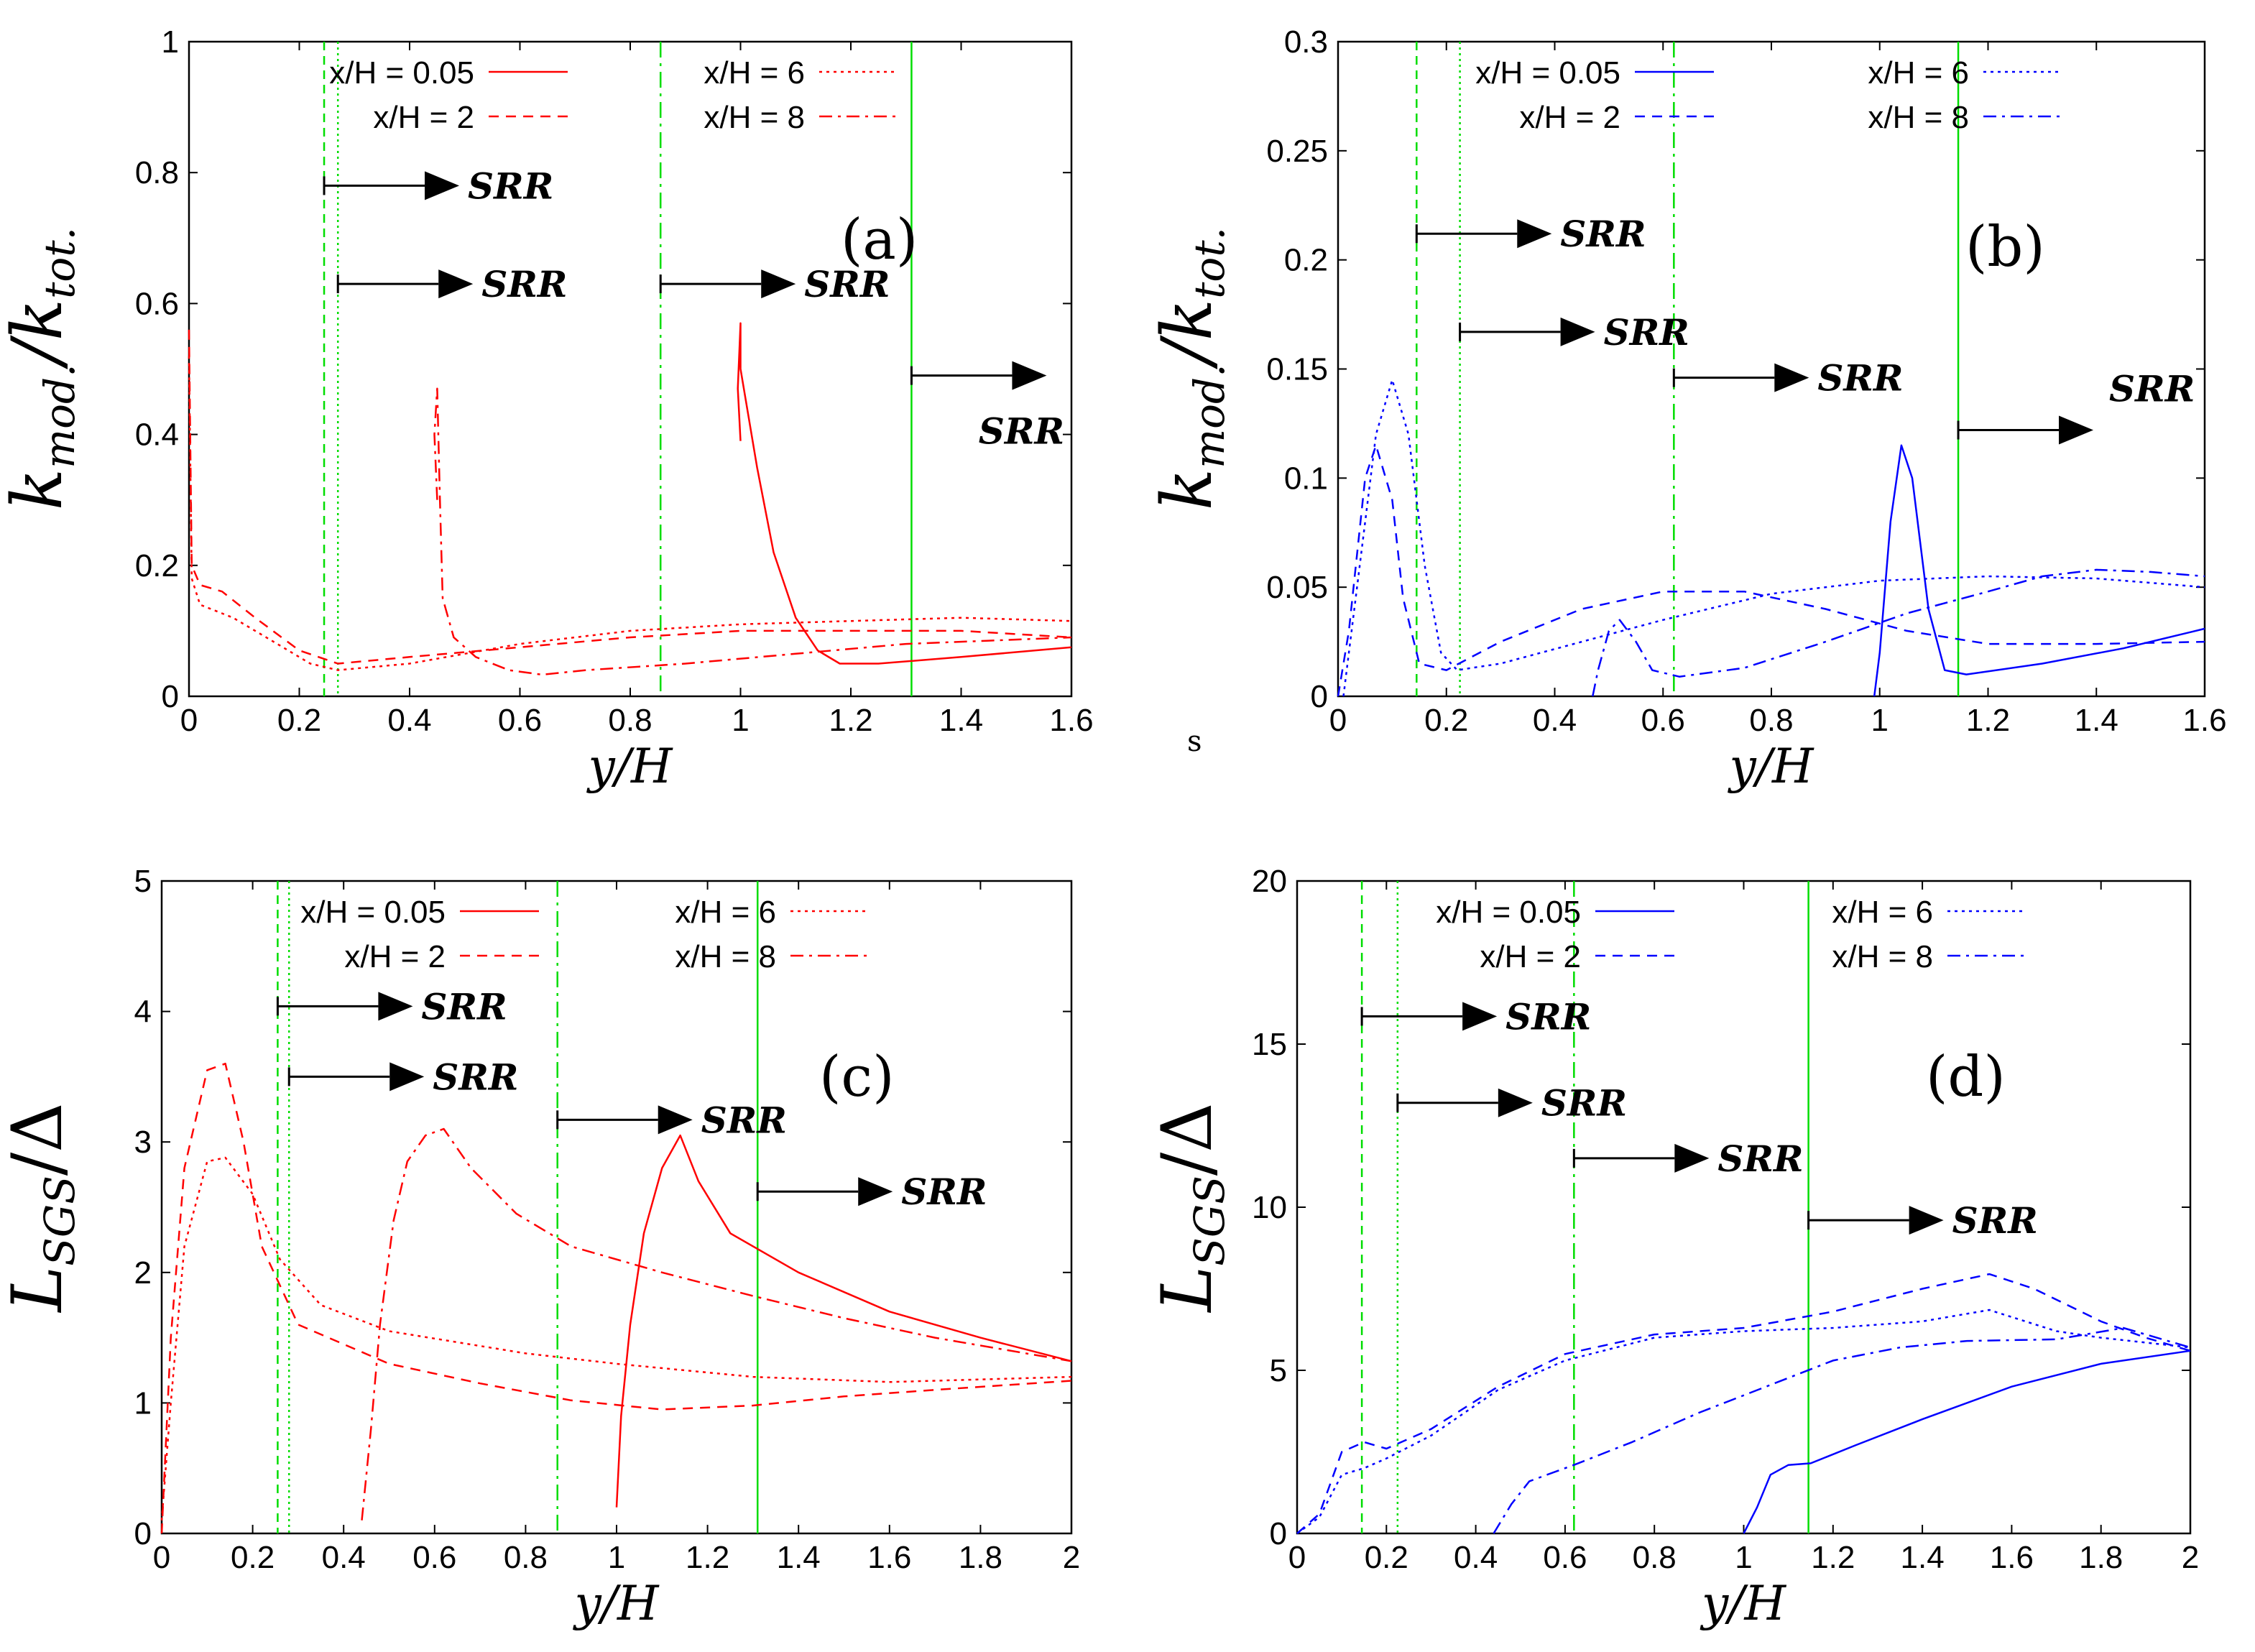 This screenshot has height=1652, width=2255. What do you see at coordinates (1297, 151) in the screenshot?
I see `y-tick-label: 0.25` at bounding box center [1297, 151].